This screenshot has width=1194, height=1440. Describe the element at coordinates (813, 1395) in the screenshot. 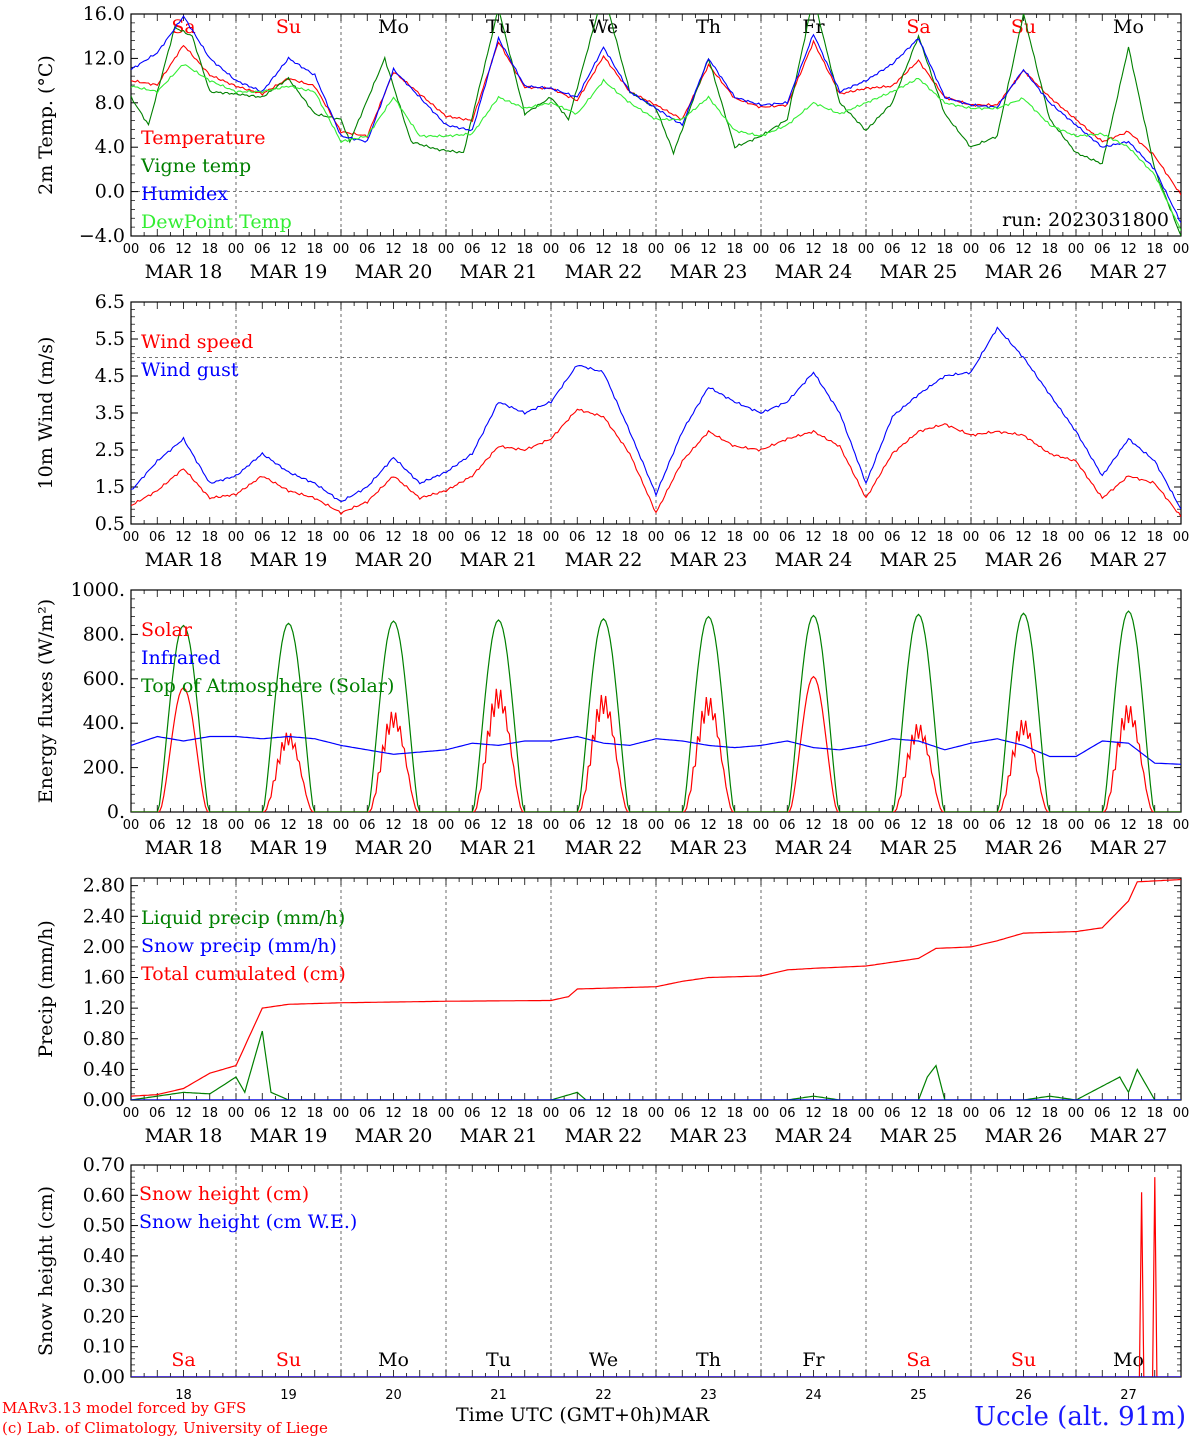

I see `x-day-number: 24` at that location.